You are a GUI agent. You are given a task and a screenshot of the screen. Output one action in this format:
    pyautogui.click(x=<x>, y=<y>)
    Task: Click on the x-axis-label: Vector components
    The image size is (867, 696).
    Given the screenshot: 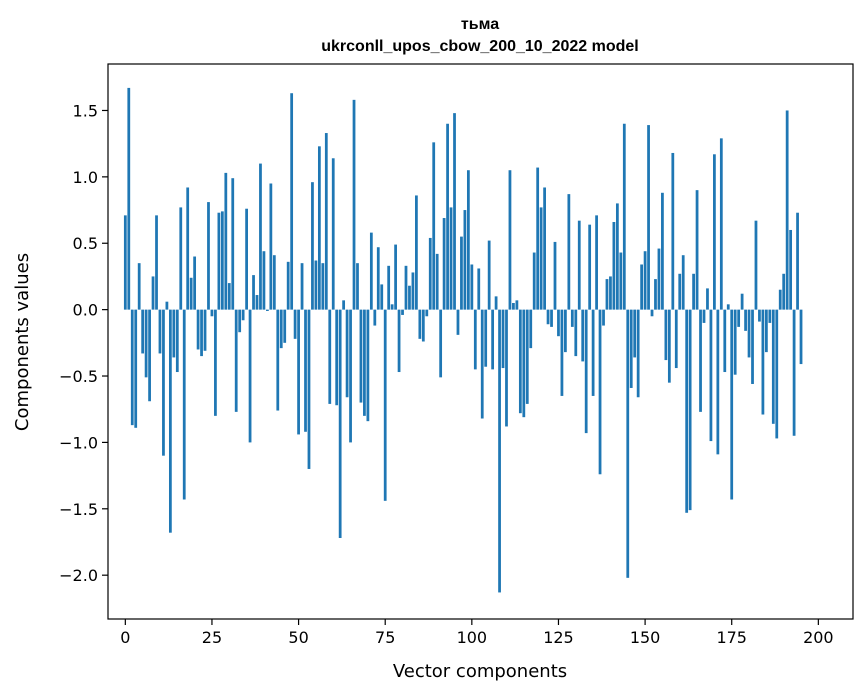 What is the action you would take?
    pyautogui.click(x=480, y=671)
    